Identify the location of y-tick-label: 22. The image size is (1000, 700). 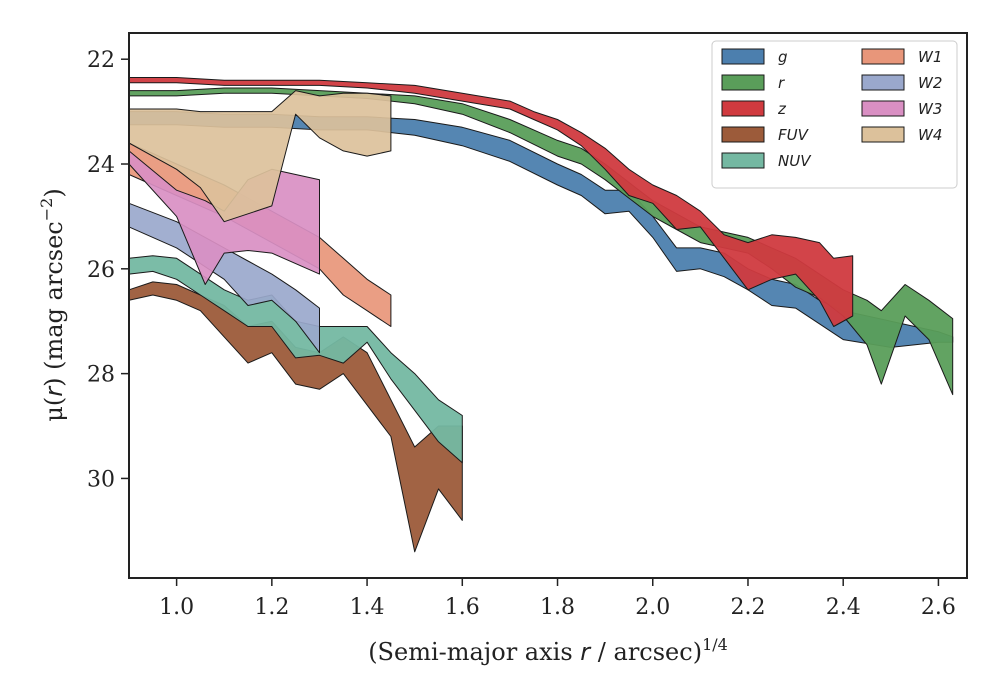
(101, 60).